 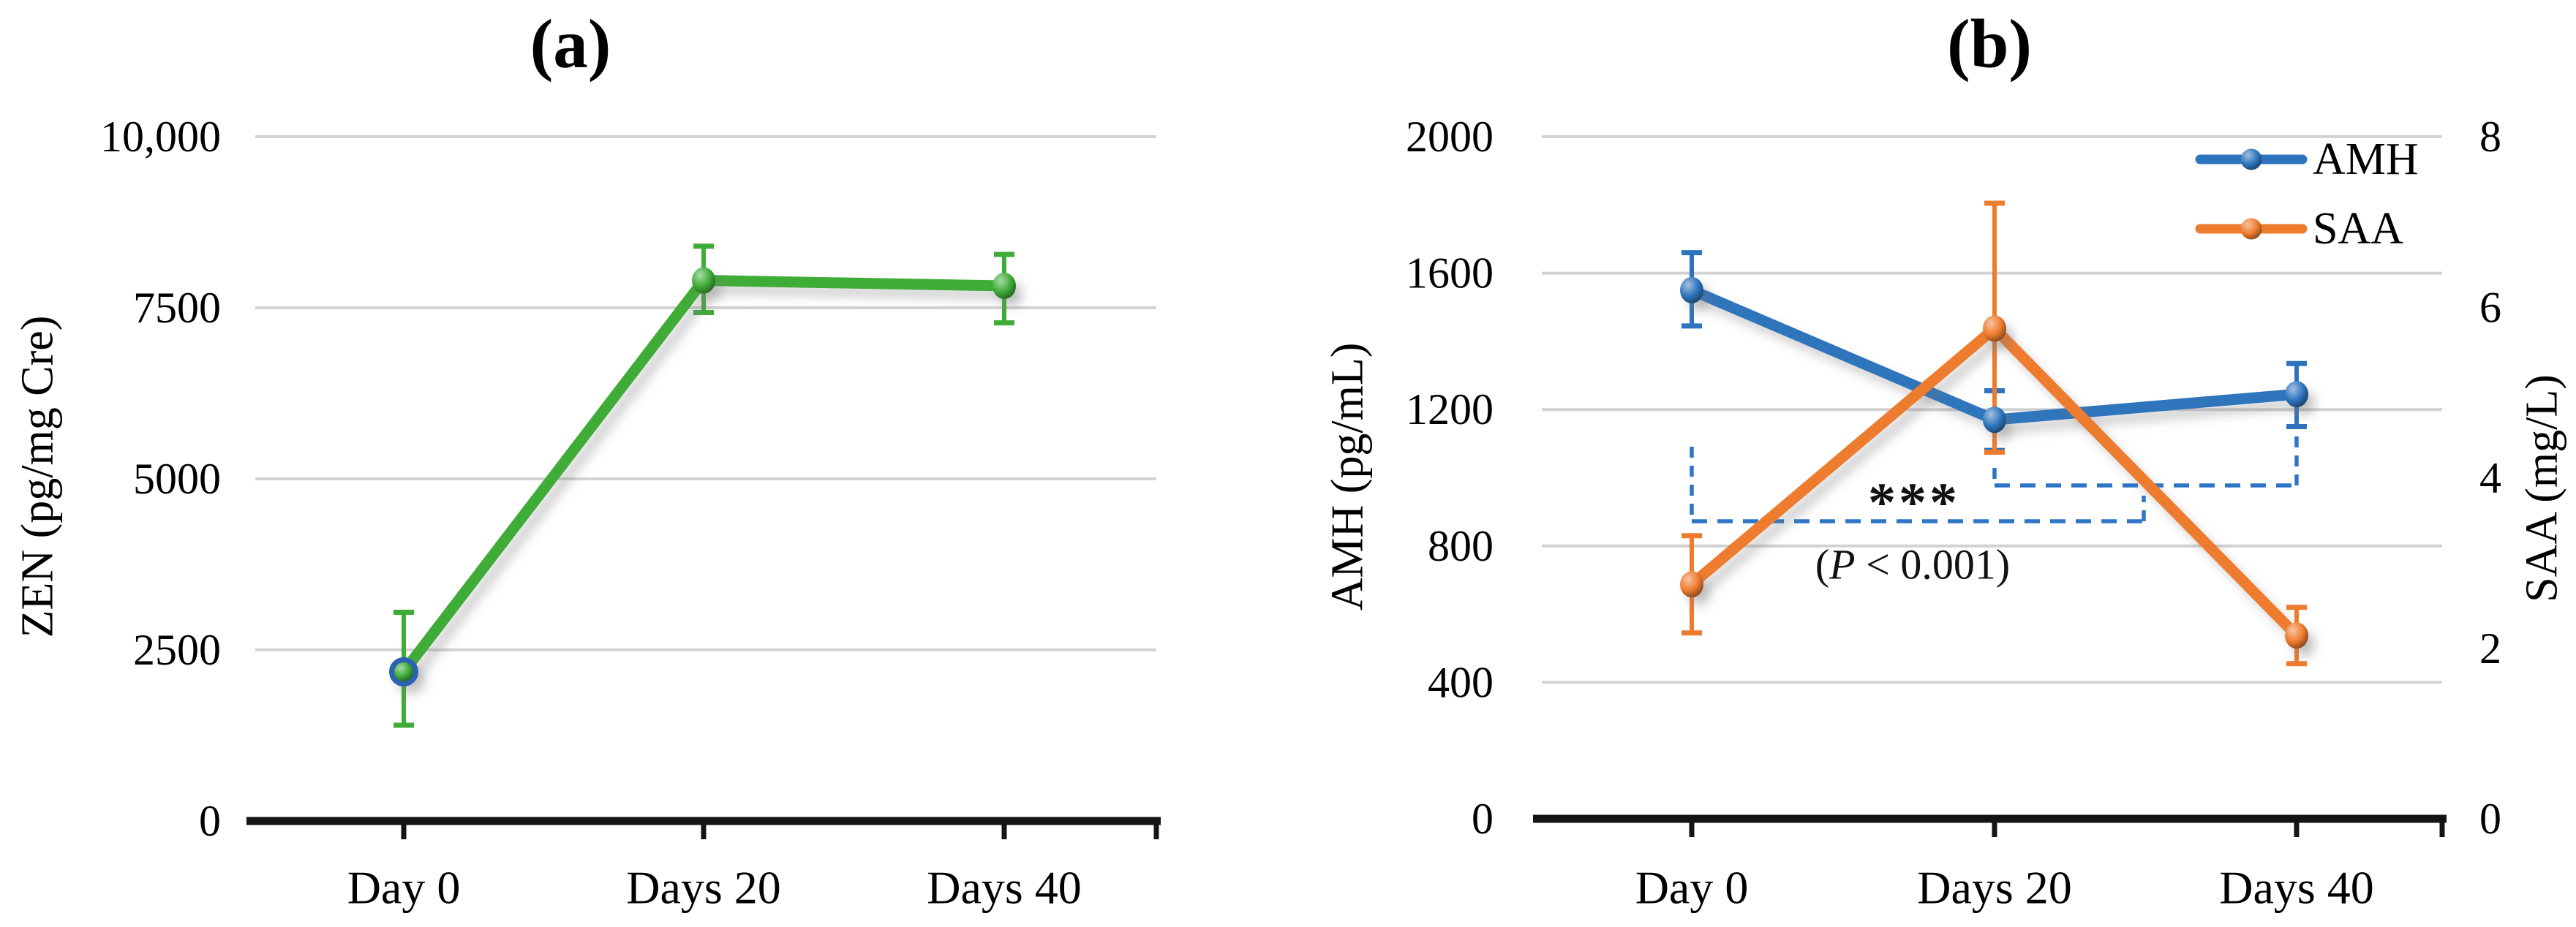 What do you see at coordinates (2490, 137) in the screenshot?
I see `right-y-axis-tick-label: 8` at bounding box center [2490, 137].